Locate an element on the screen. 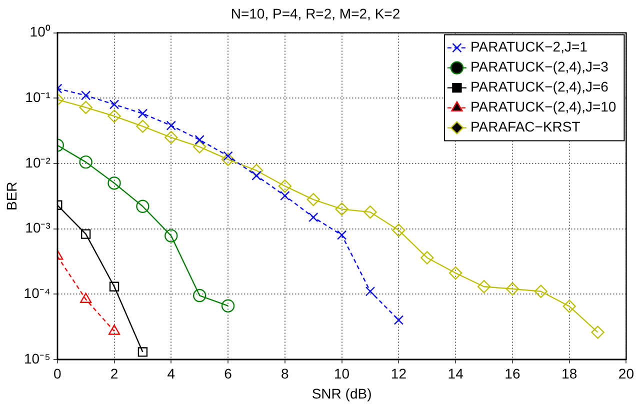 The height and width of the screenshot is (405, 637). x-tick-label: 4 is located at coordinates (171, 374).